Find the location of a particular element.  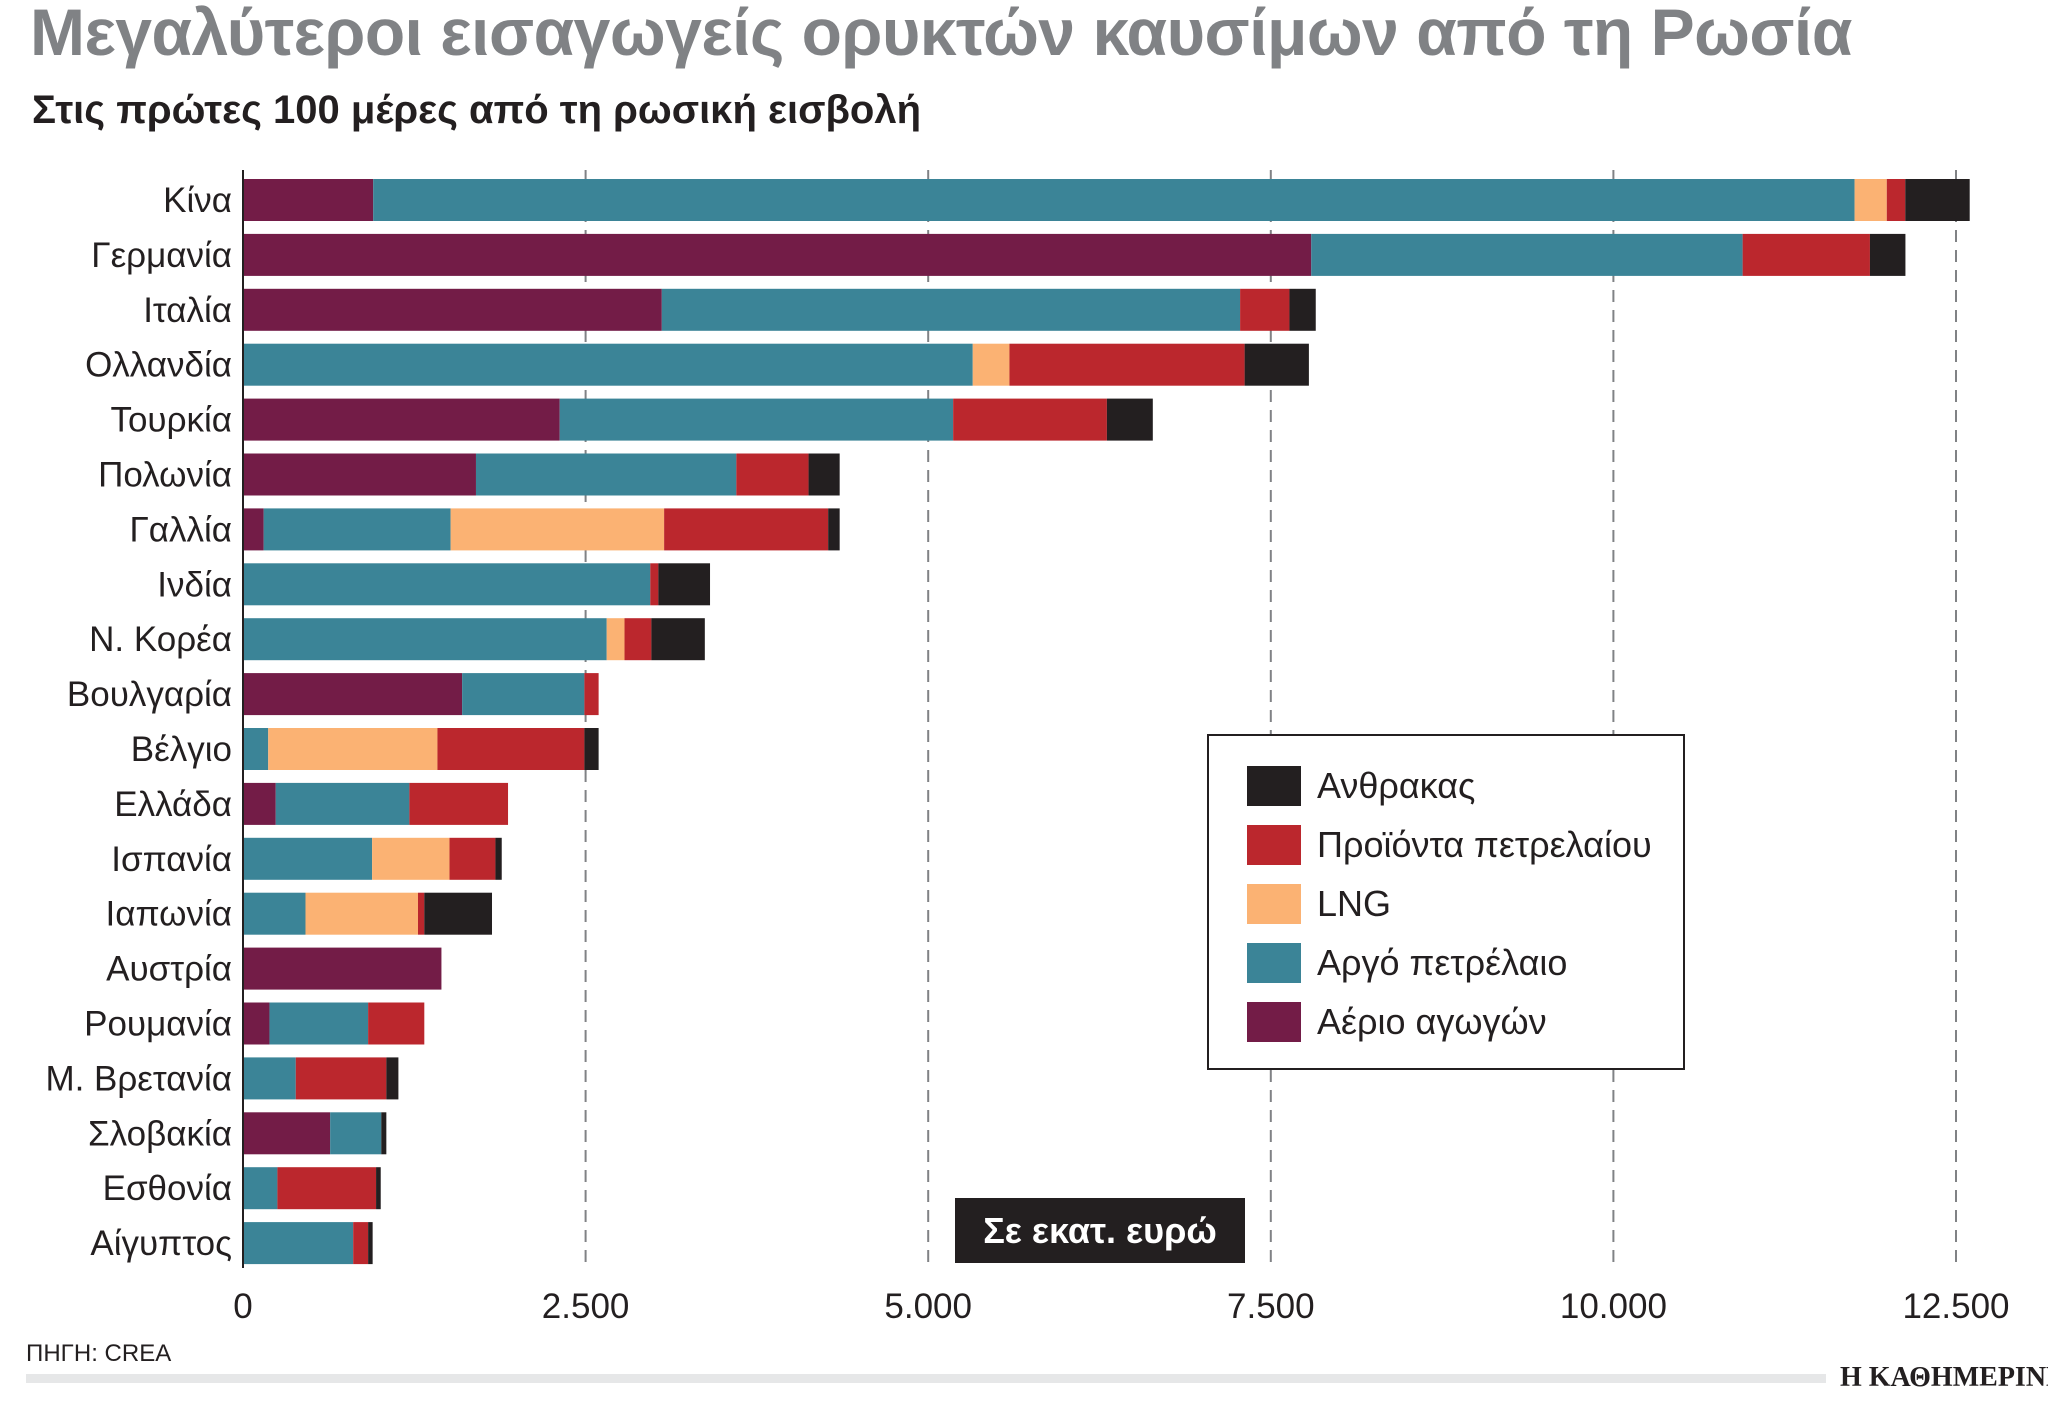

x-tick-label: 10.000 is located at coordinates (1613, 1306).